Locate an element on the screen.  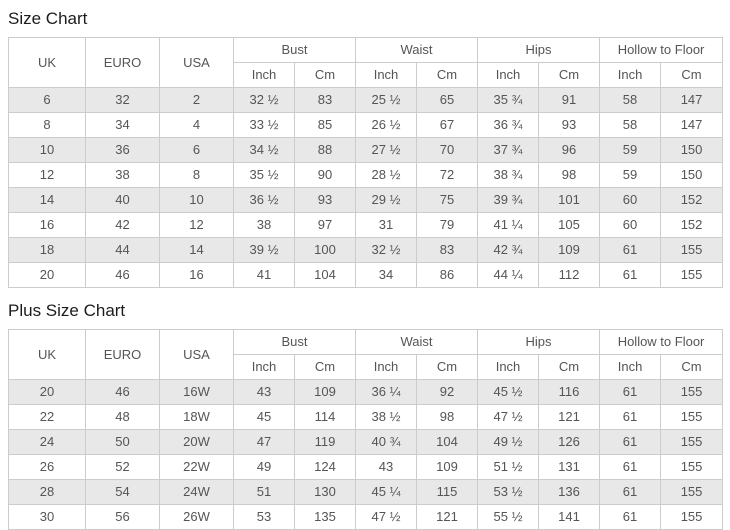
group-header-hips: Hips is located at coordinates (539, 50).